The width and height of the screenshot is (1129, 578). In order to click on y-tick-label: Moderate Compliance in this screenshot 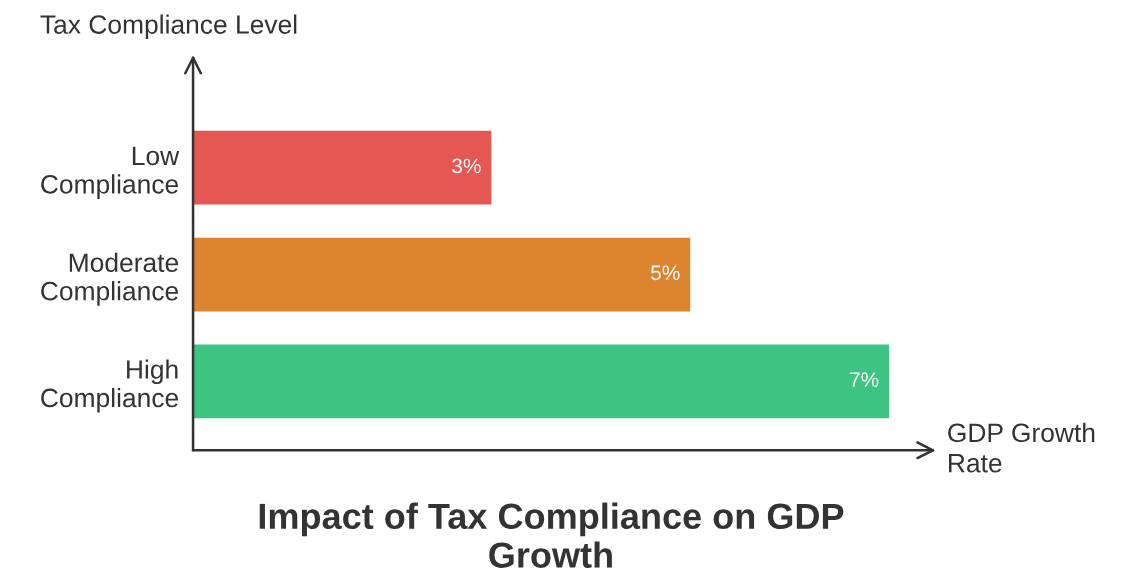, I will do `click(110, 279)`.